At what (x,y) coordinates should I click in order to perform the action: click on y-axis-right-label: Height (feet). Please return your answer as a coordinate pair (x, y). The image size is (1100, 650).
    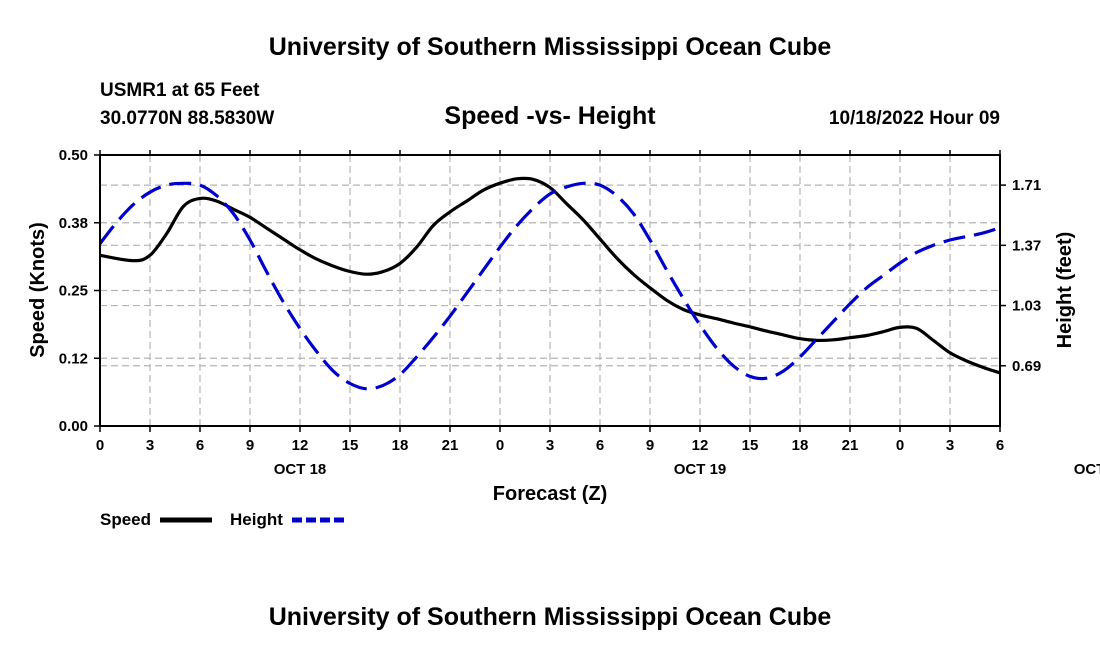
    Looking at the image, I should click on (1065, 290).